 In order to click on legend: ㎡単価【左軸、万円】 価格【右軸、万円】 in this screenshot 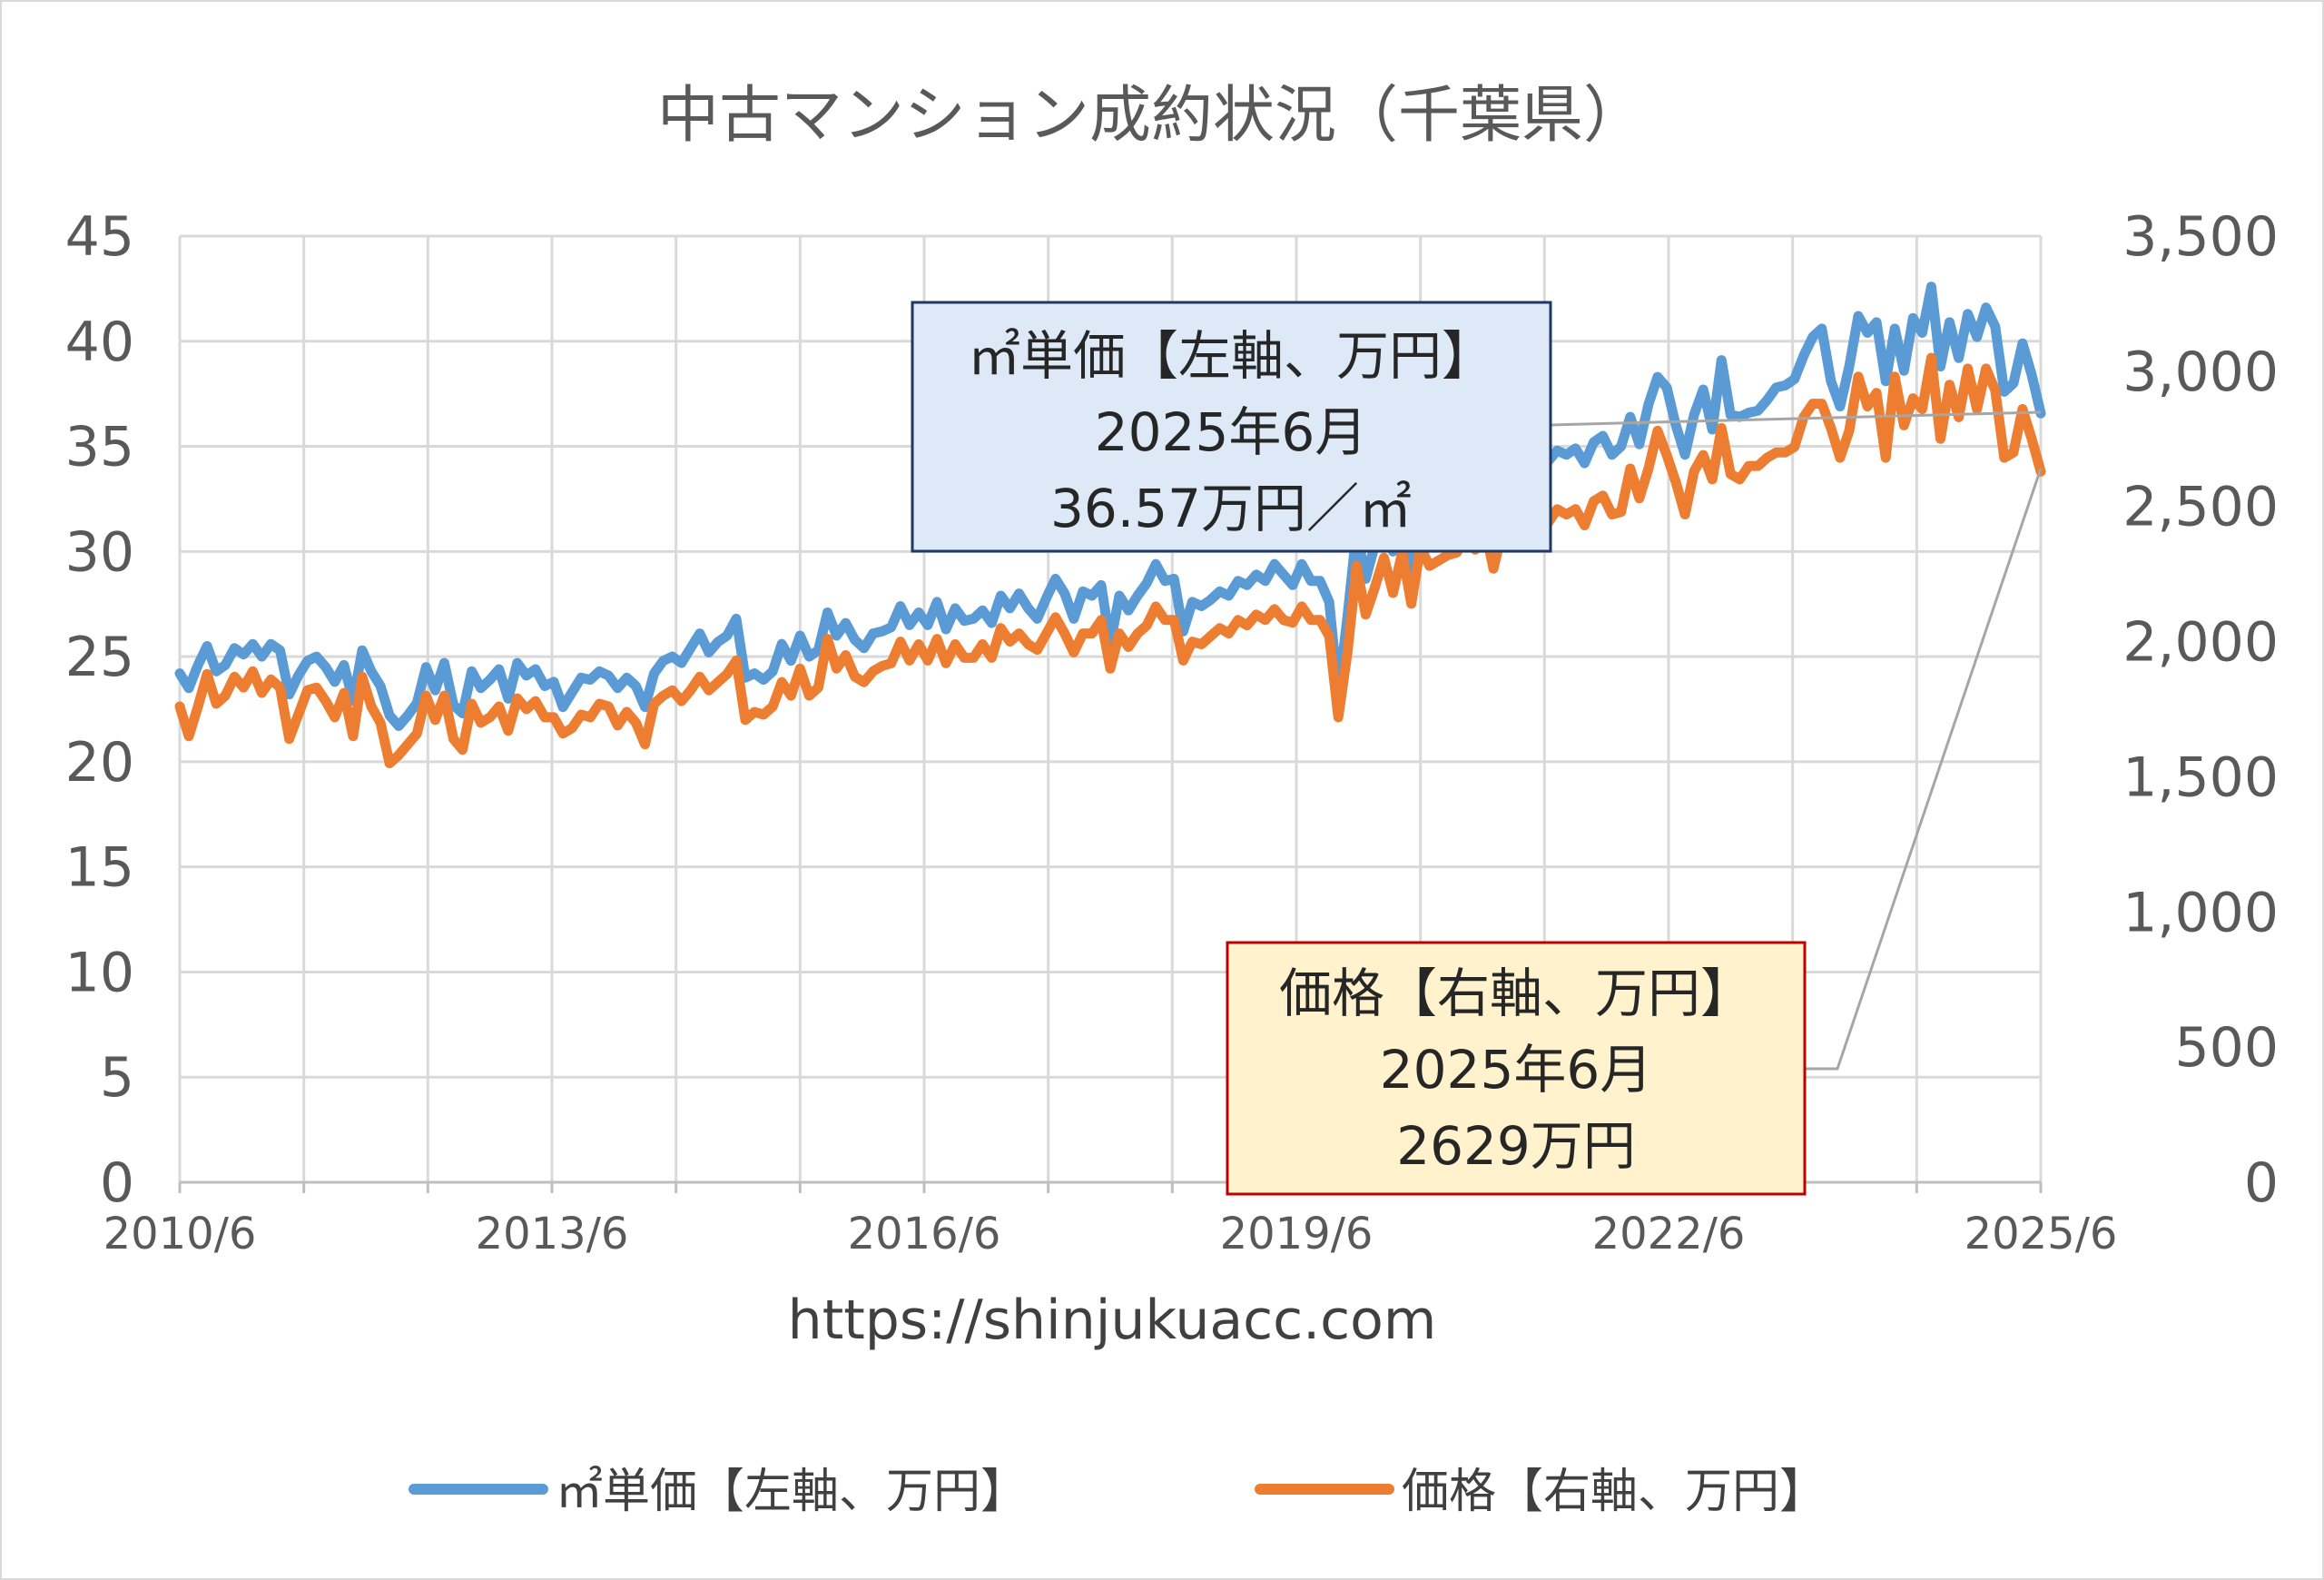, I will do `click(1118, 1492)`.